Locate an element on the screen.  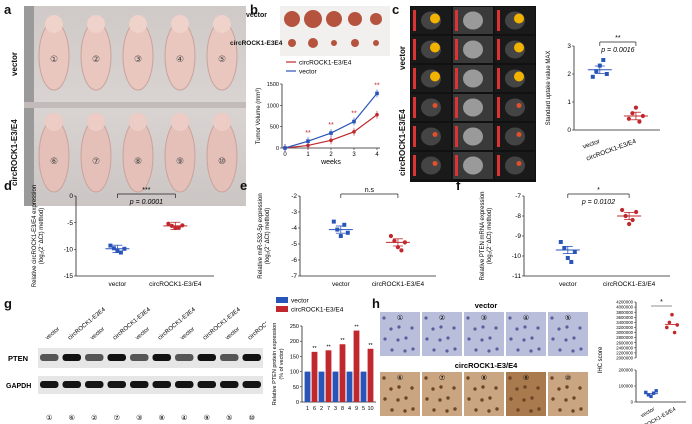
y-tick-label: 2 is located at coordinates (569, 74).